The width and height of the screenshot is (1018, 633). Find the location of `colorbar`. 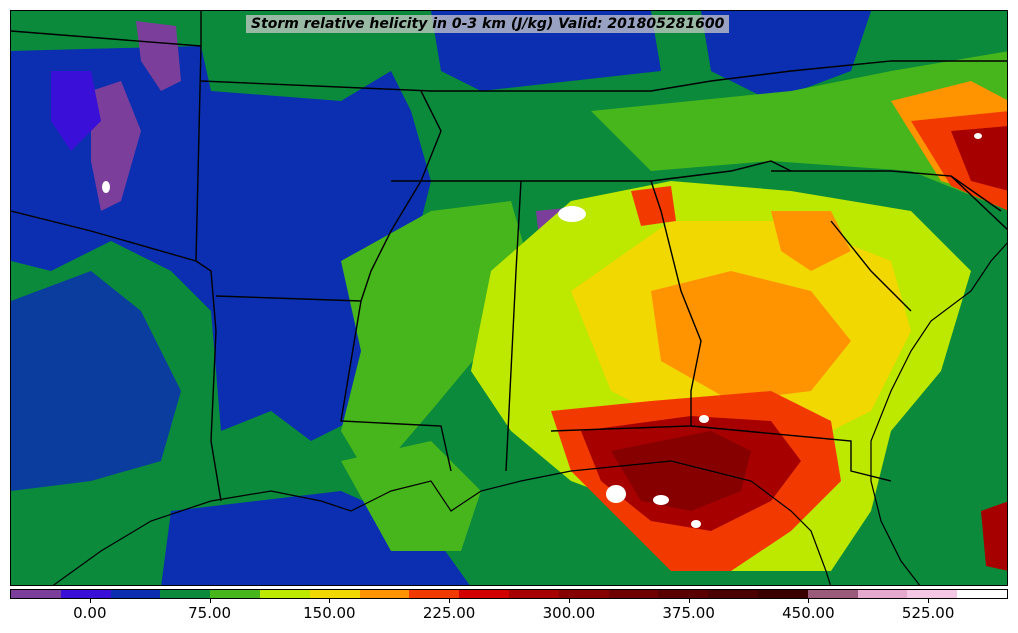

colorbar is located at coordinates (509, 594).